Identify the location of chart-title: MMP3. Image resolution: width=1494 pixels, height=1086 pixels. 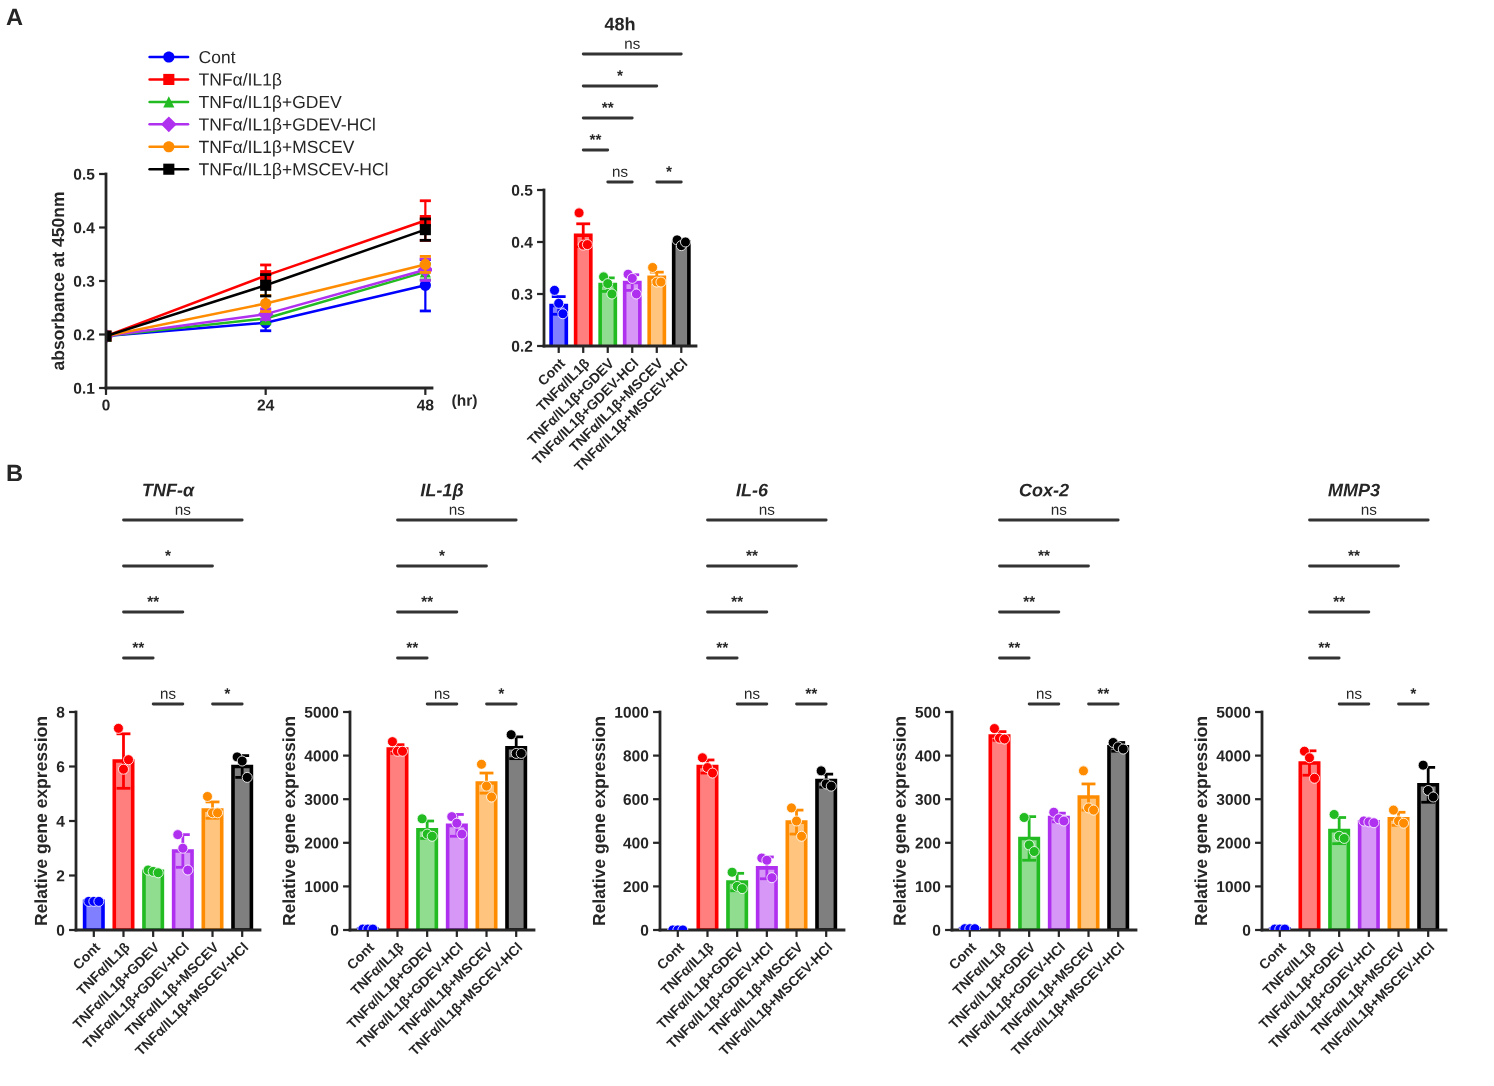
(1354, 490).